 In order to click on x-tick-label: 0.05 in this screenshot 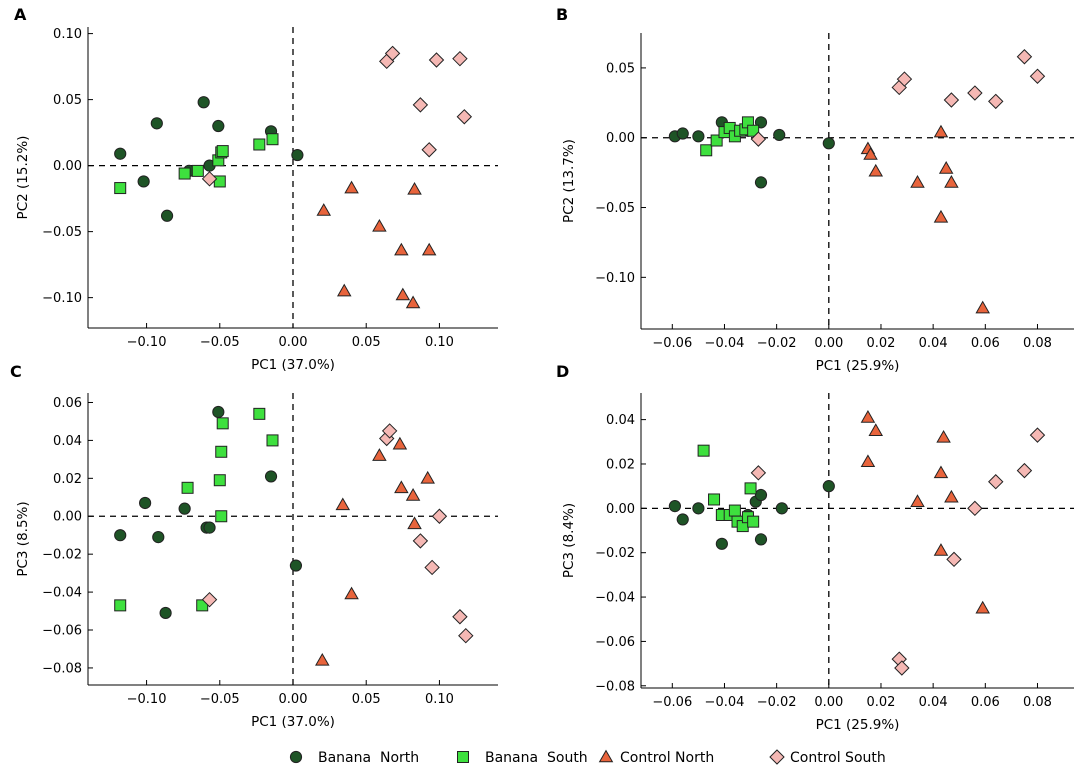, I will do `click(366, 699)`.